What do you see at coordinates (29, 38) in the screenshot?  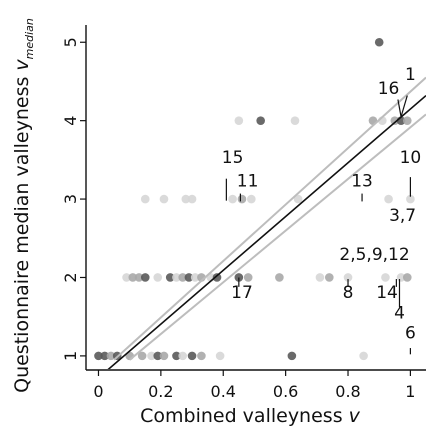 I see `y-axis-label-subscript: median` at bounding box center [29, 38].